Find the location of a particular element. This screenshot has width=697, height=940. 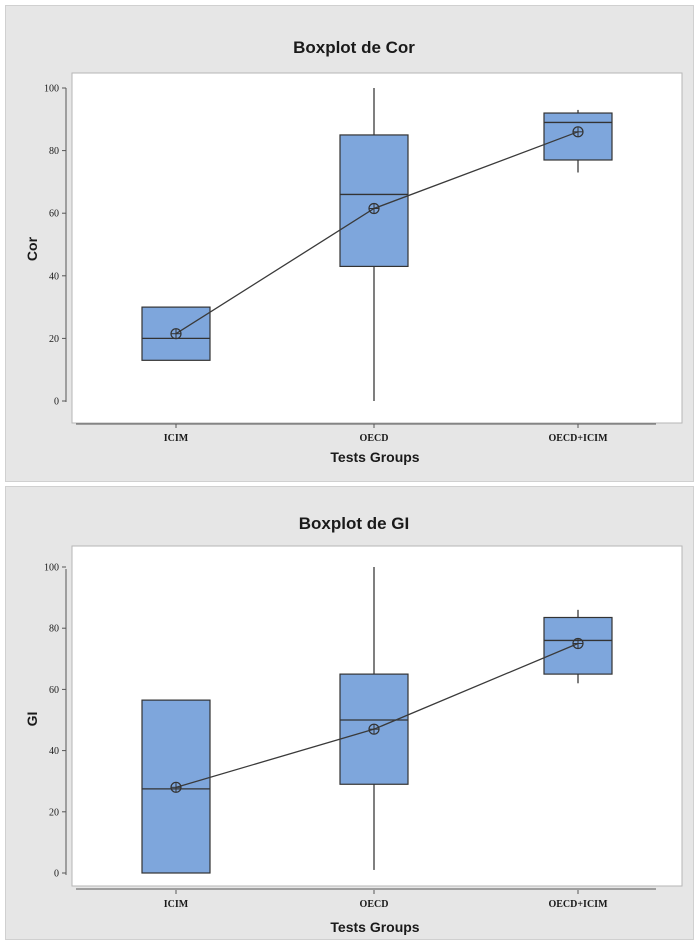

box-iqr is located at coordinates (374, 201).